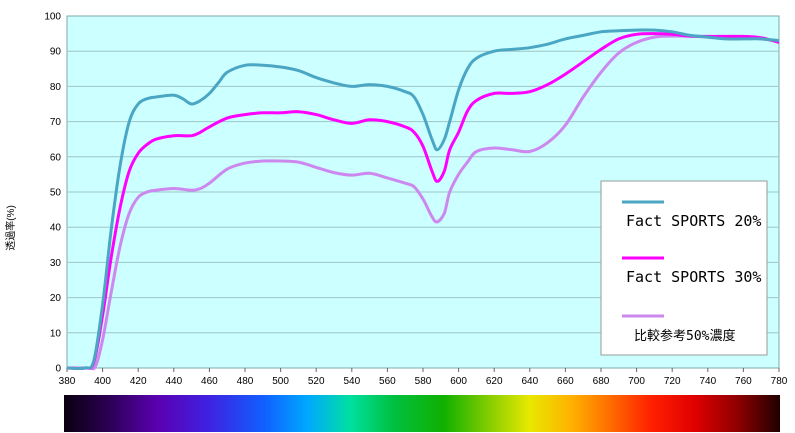 This screenshot has height=433, width=795. I want to click on x-tick-label: 660, so click(565, 381).